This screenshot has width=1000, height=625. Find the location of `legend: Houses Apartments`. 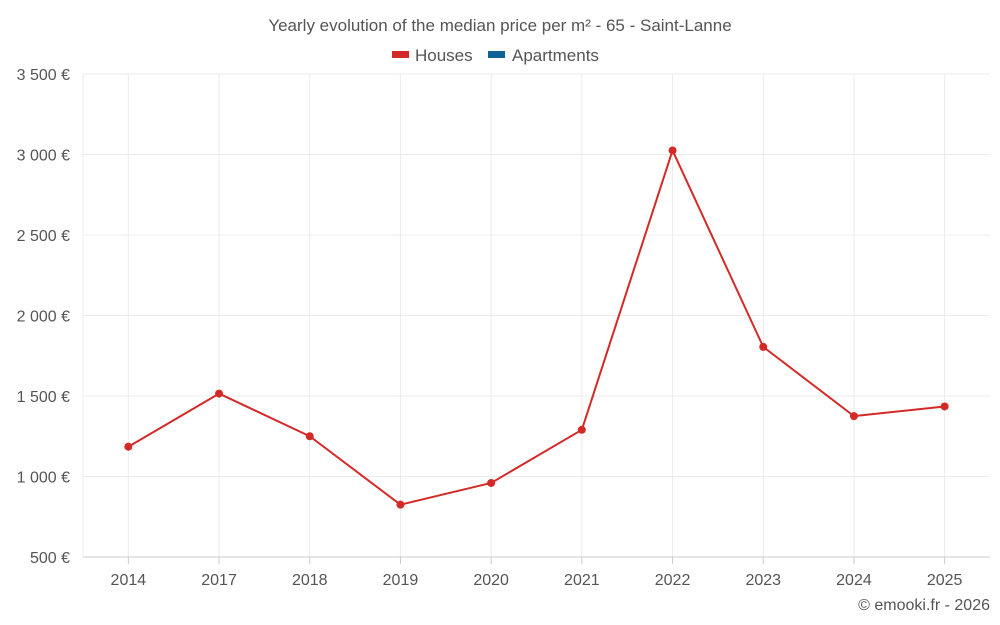

legend: Houses Apartments is located at coordinates (495, 55).